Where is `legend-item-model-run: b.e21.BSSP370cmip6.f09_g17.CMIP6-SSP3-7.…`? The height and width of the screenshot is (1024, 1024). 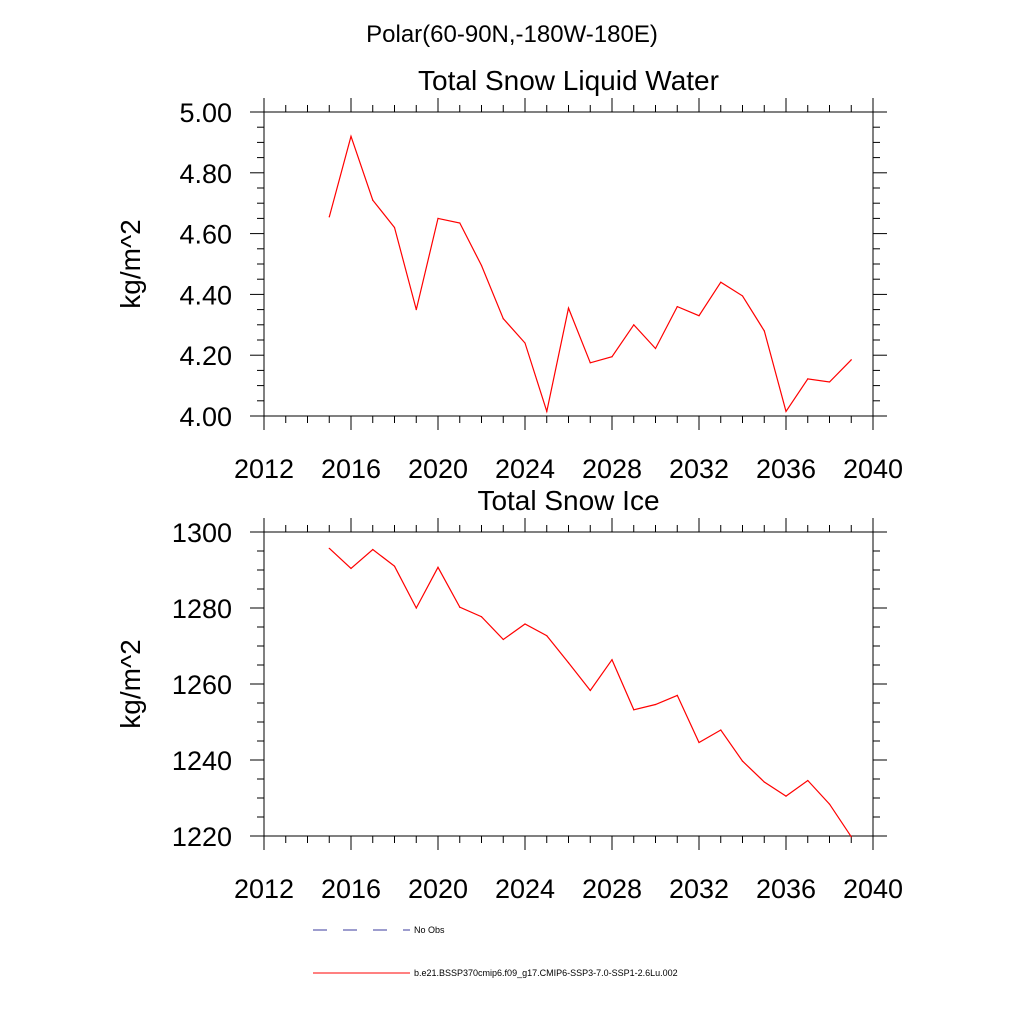
legend-item-model-run: b.e21.BSSP370cmip6.f09_g17.CMIP6-SSP3-7.… is located at coordinates (495, 973).